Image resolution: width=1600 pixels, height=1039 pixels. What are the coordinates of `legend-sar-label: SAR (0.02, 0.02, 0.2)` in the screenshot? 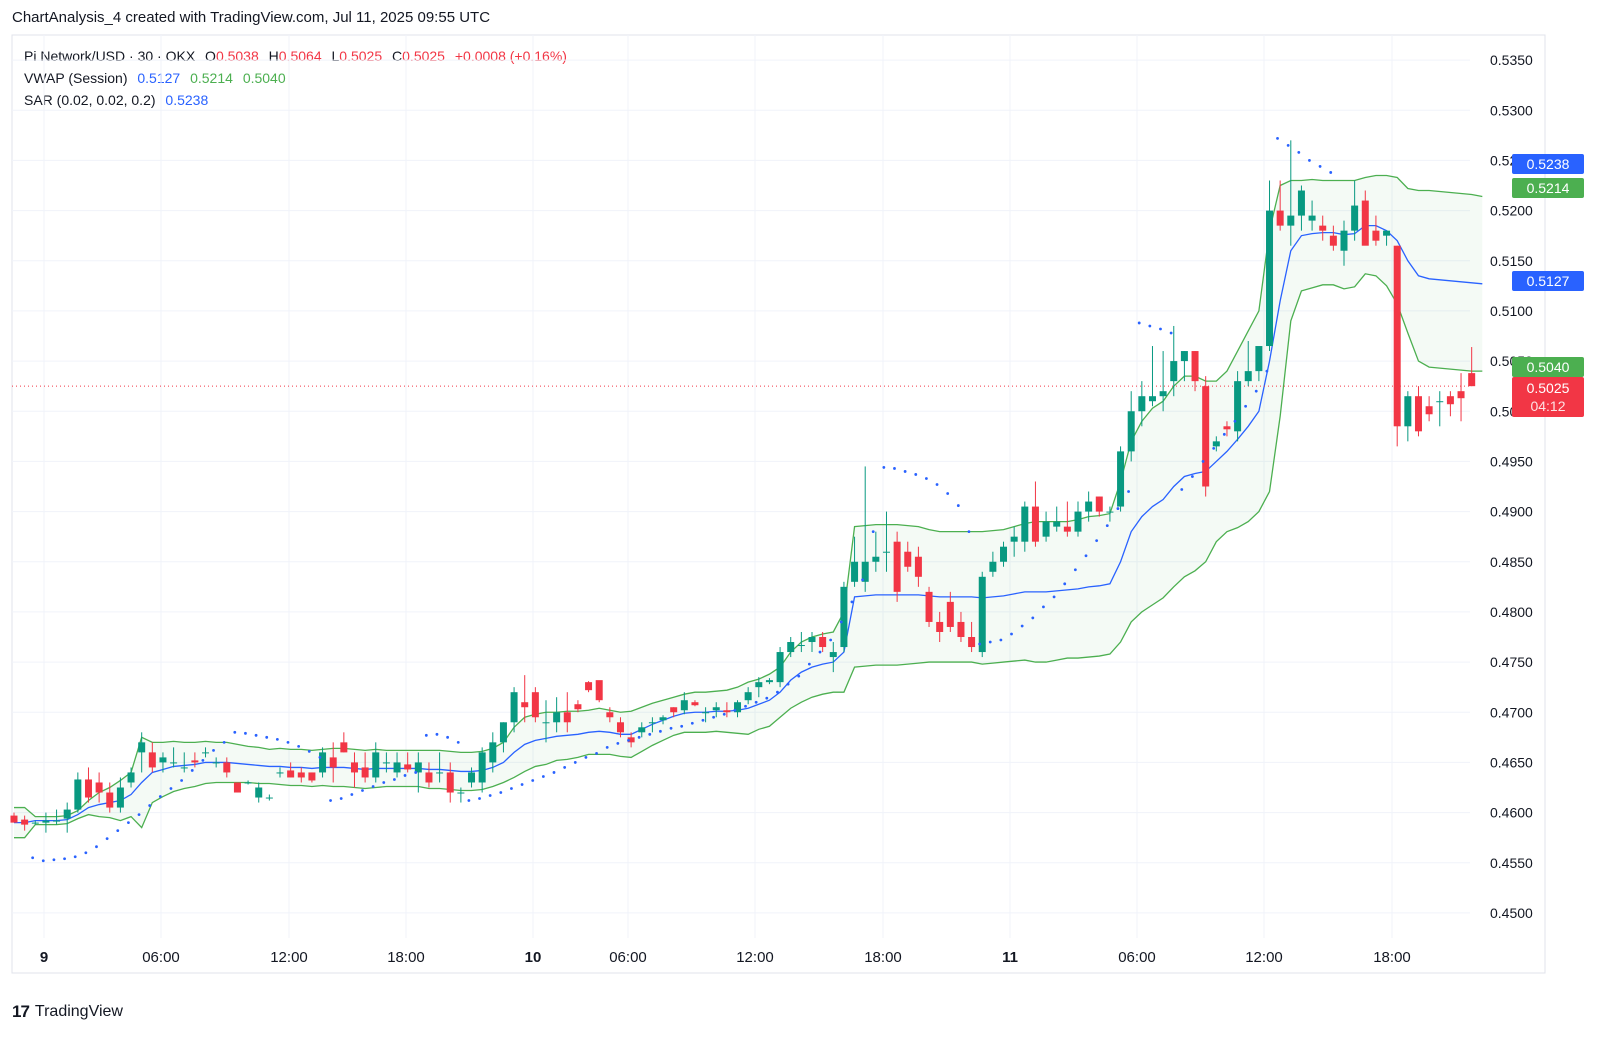 It's located at (90, 100).